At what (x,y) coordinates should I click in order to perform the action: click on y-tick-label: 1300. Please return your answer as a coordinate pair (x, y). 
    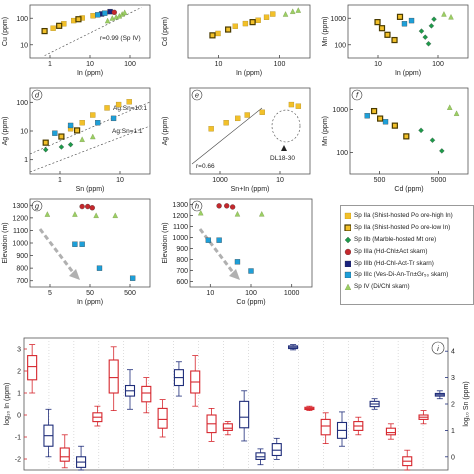
    Looking at the image, I should click on (180, 205).